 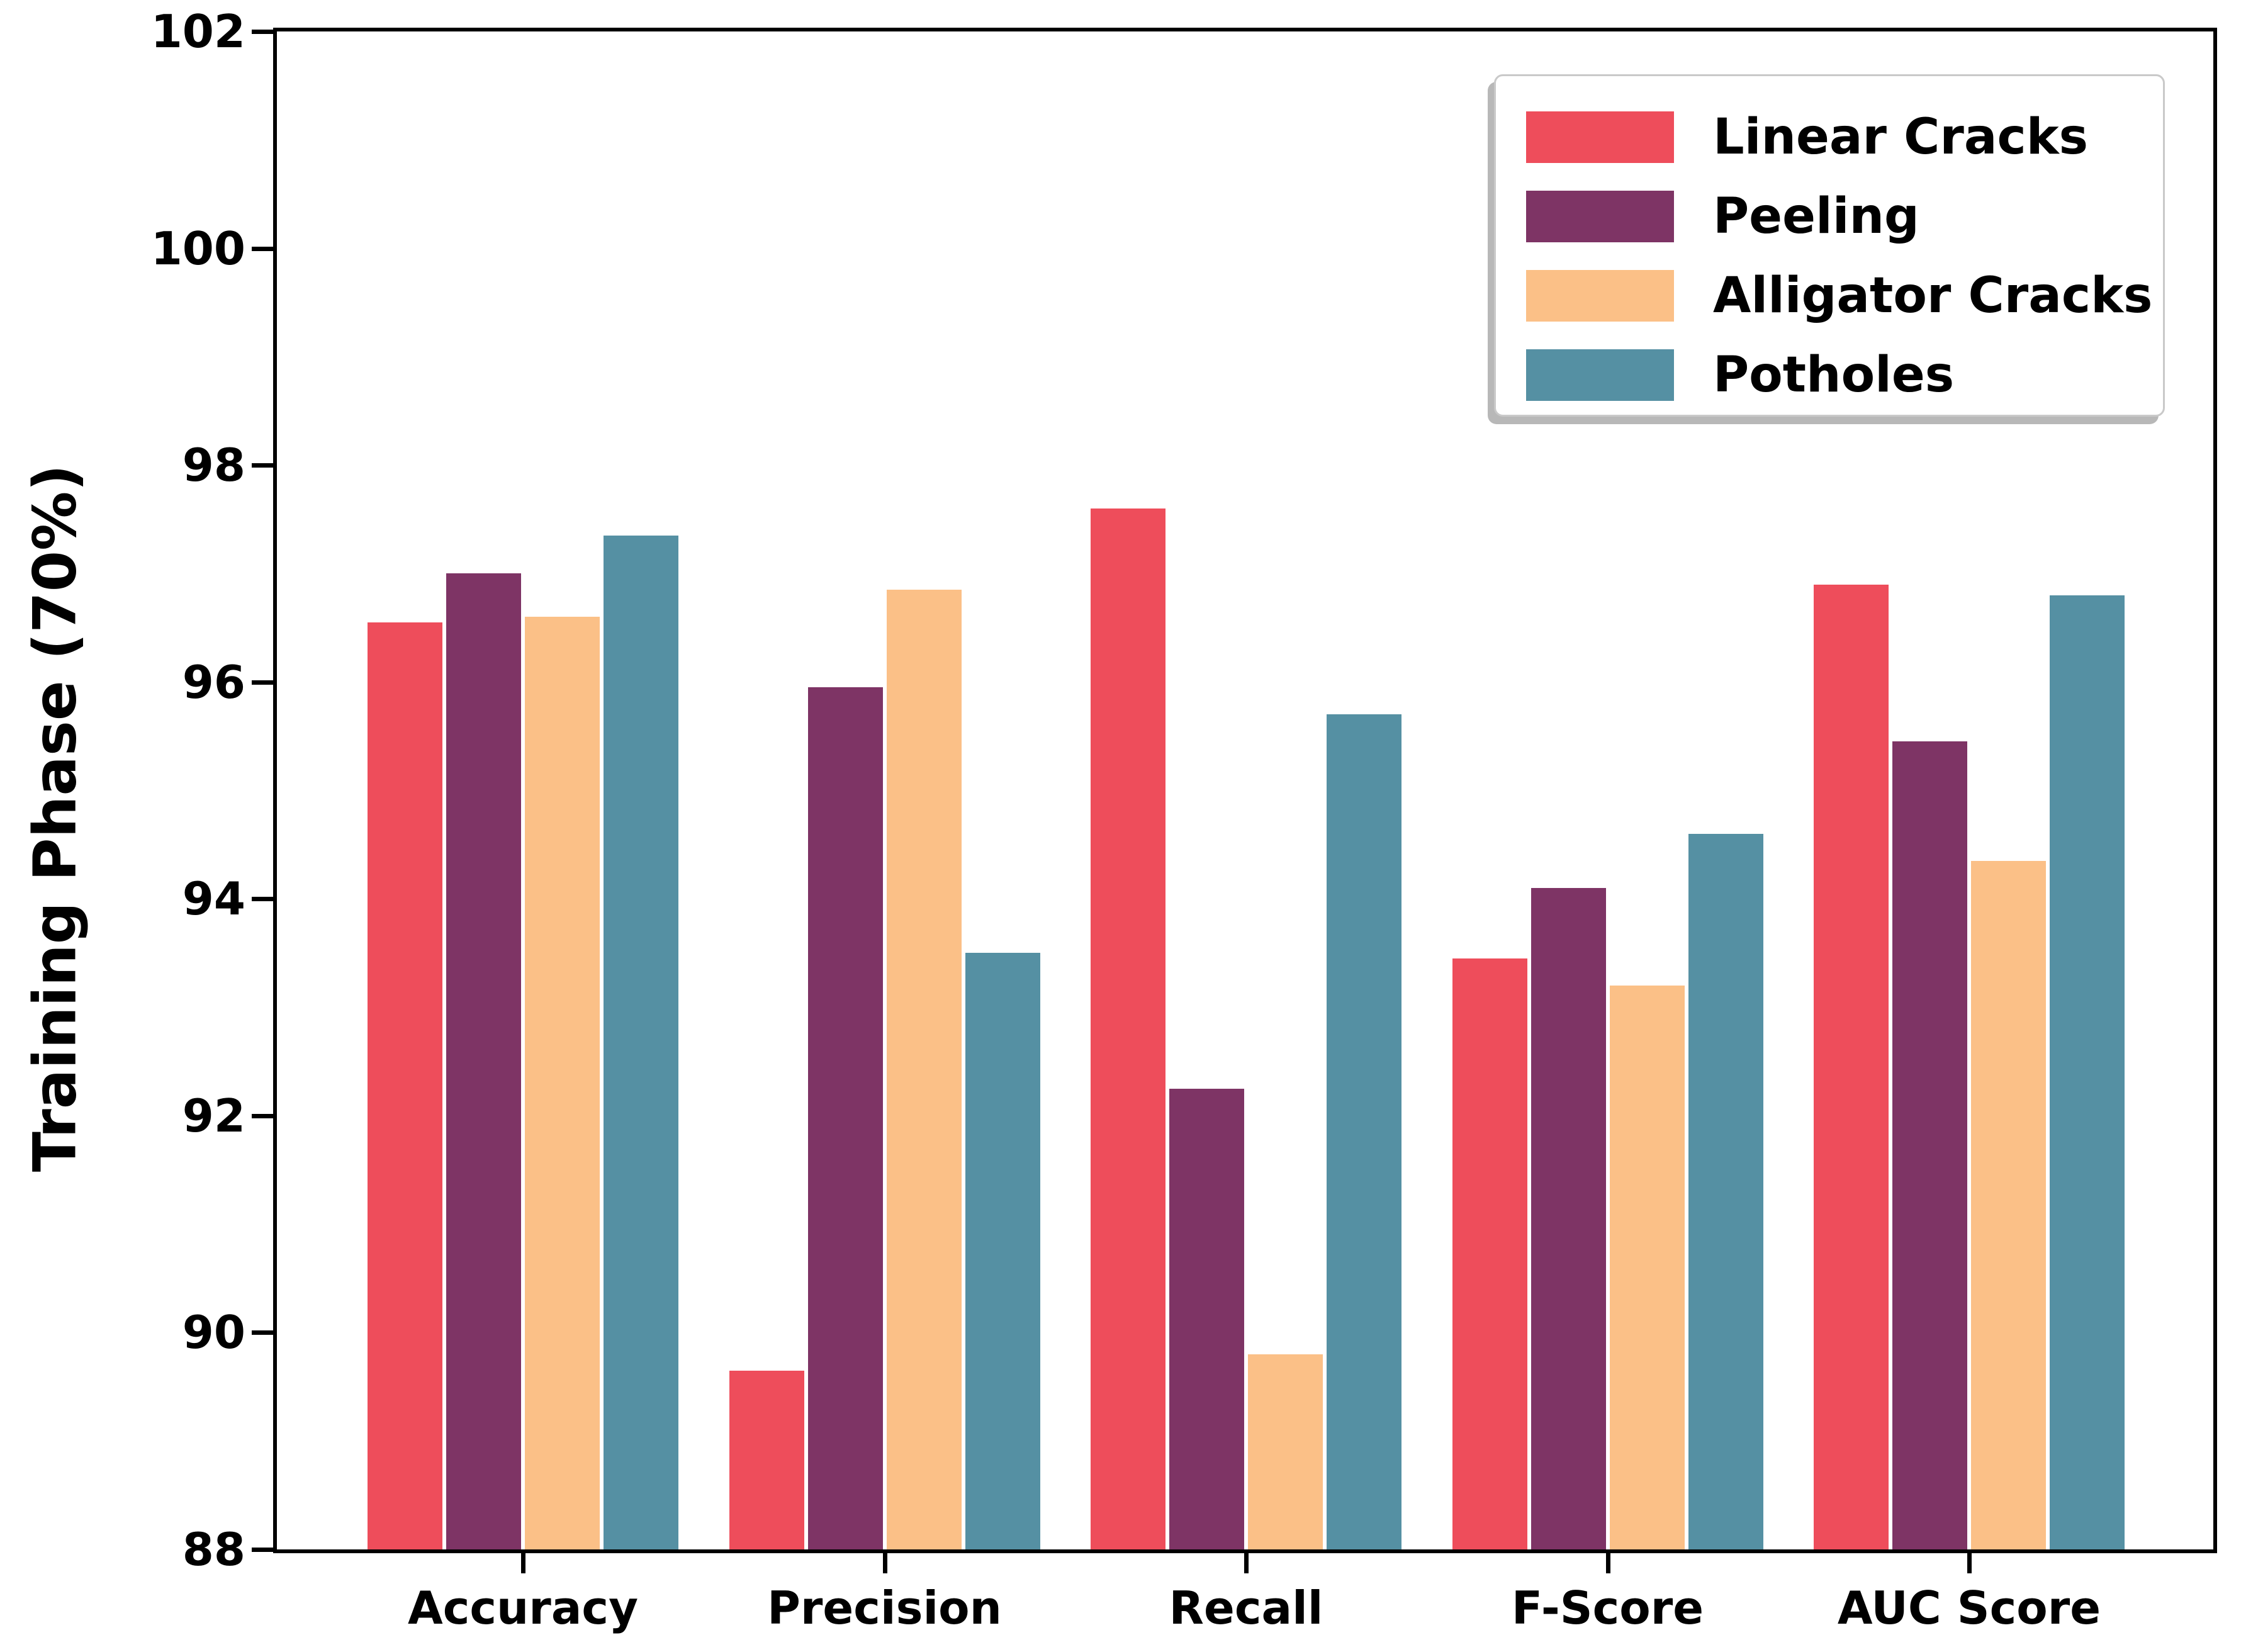 What do you see at coordinates (523, 1608) in the screenshot?
I see `x-tick-label: Accuracy` at bounding box center [523, 1608].